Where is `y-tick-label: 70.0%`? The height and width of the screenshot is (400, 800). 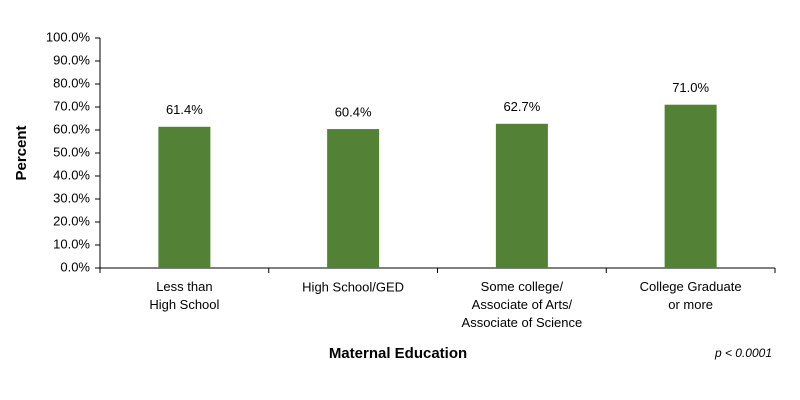
y-tick-label: 70.0% is located at coordinates (71, 105).